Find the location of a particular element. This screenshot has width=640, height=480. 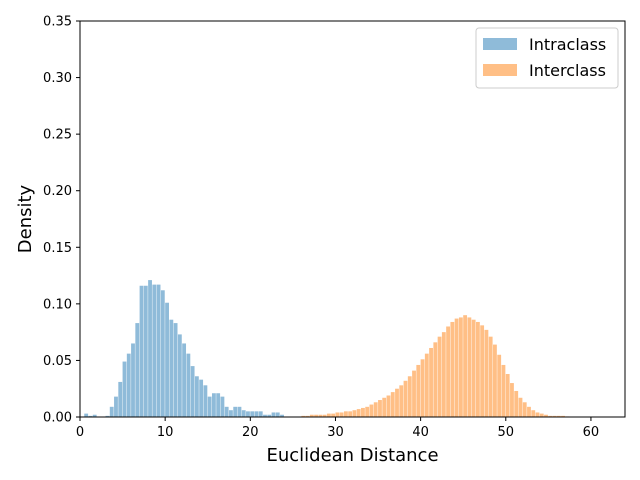

y-tick-label: 0.35 is located at coordinates (57, 22).